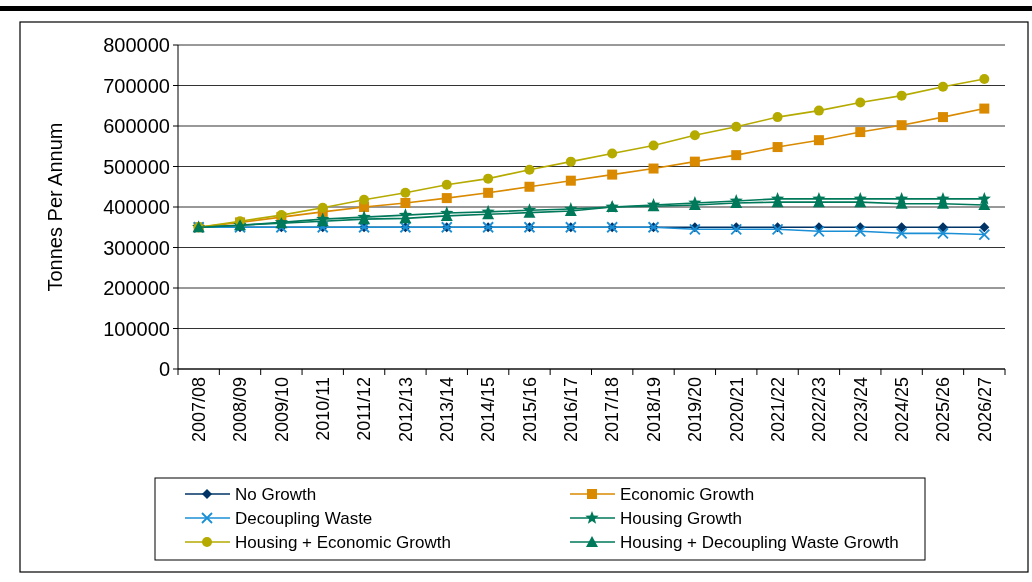 This screenshot has width=1032, height=582. I want to click on x-tick-label: 2012/13, so click(405, 410).